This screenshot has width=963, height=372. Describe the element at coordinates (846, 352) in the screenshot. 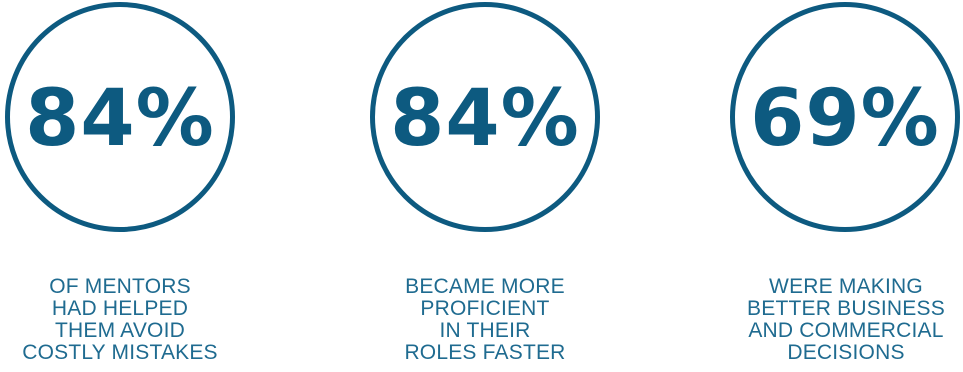

I see `stat-caption-line: DECISIONS` at that location.